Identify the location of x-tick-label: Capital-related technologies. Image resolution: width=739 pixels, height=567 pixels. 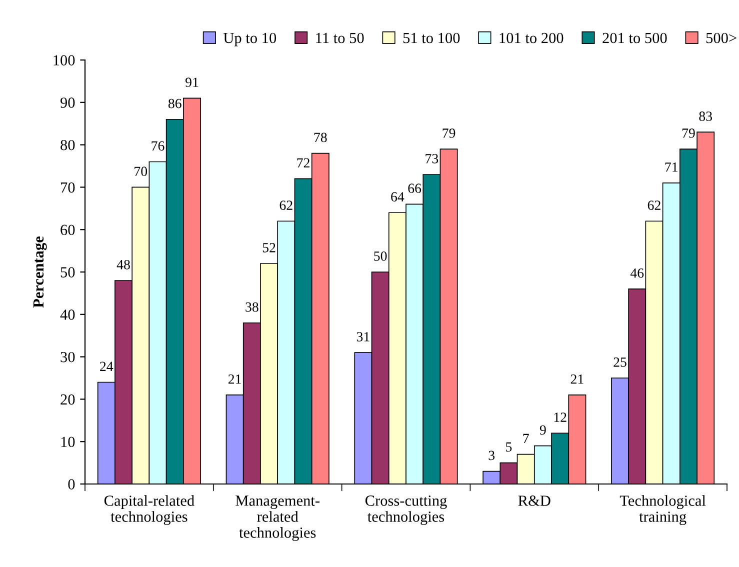
(149, 510).